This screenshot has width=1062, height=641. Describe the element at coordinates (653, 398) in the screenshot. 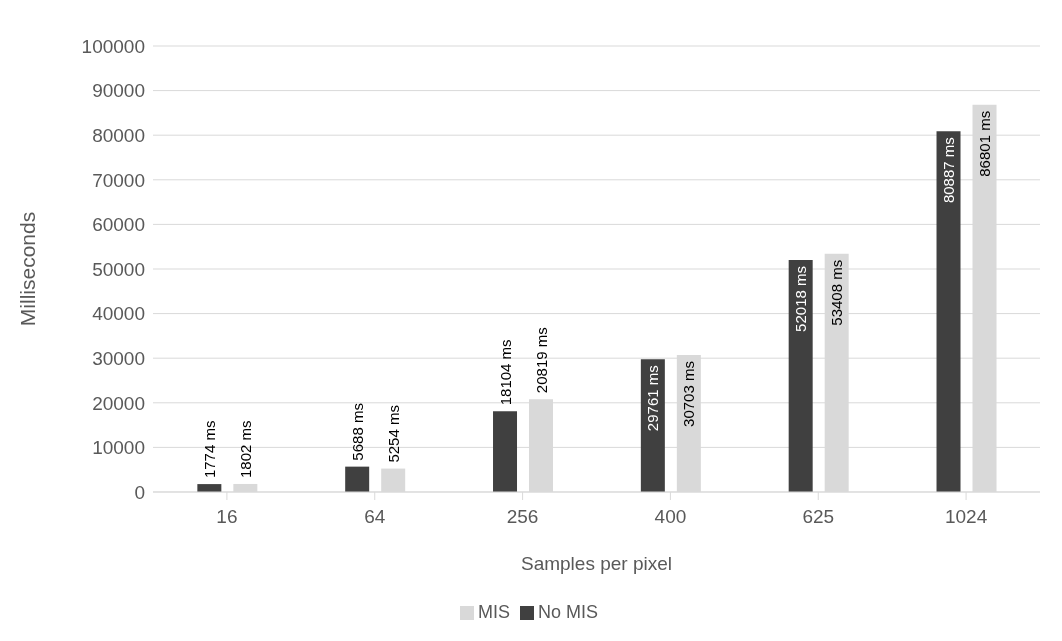

I see `data-label: 29761 ms` at that location.